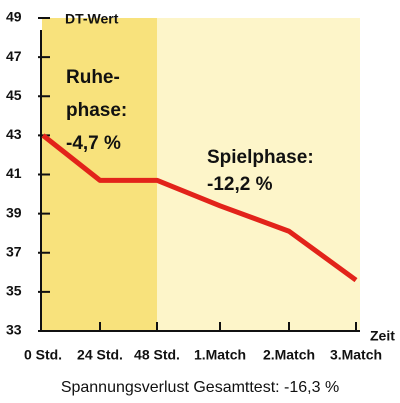 This screenshot has height=403, width=400. What do you see at coordinates (14, 212) in the screenshot?
I see `y-tick-label: 39` at bounding box center [14, 212].